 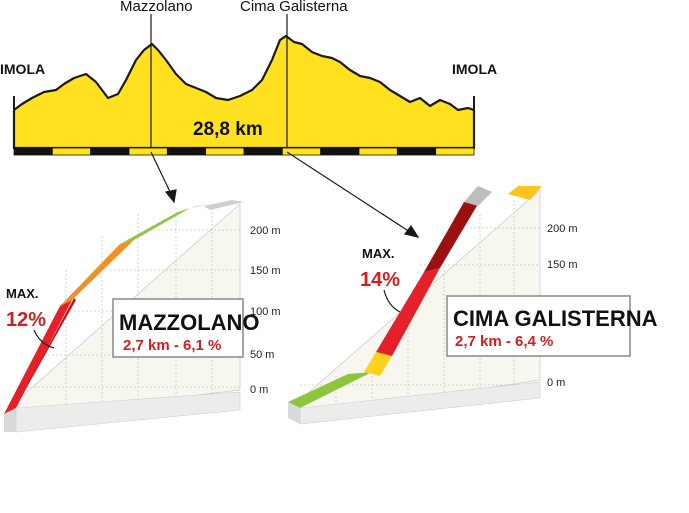 What do you see at coordinates (294, 7) in the screenshot?
I see `climb2-name-label: Cima Galisterna` at bounding box center [294, 7].